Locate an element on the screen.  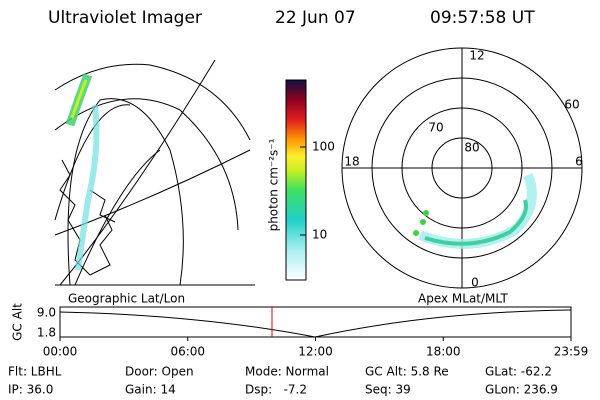
colorbar is located at coordinates (296, 180).